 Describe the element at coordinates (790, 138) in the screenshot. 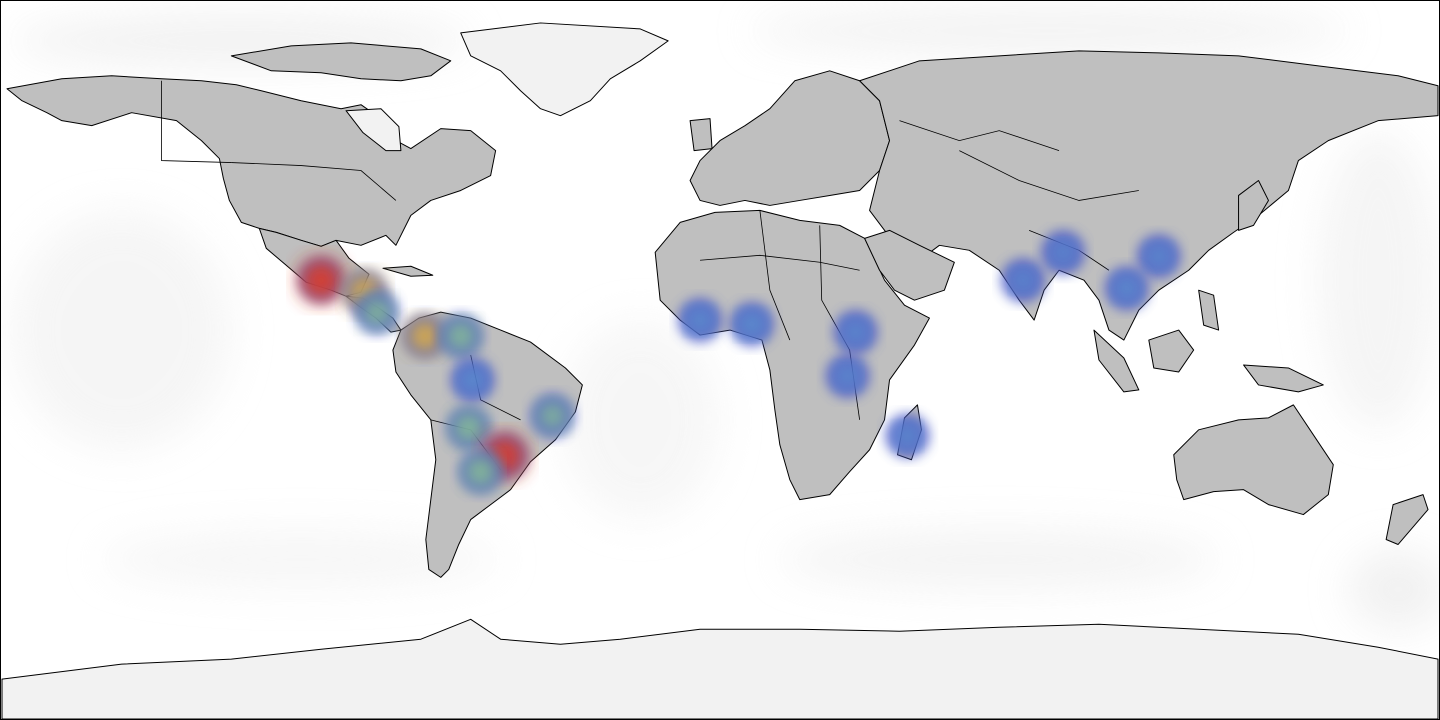

I see `land-europe` at that location.